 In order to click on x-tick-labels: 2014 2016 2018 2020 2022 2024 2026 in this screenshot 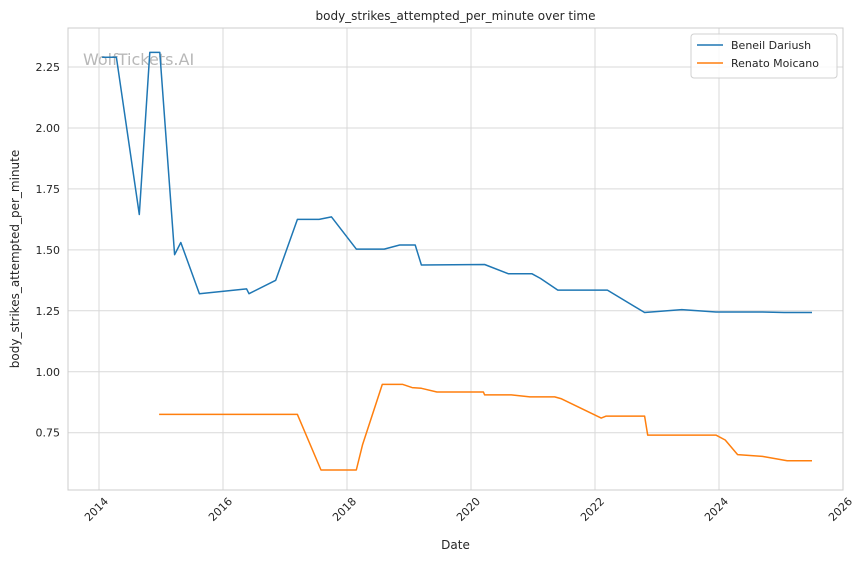, I will do `click(468, 509)`.